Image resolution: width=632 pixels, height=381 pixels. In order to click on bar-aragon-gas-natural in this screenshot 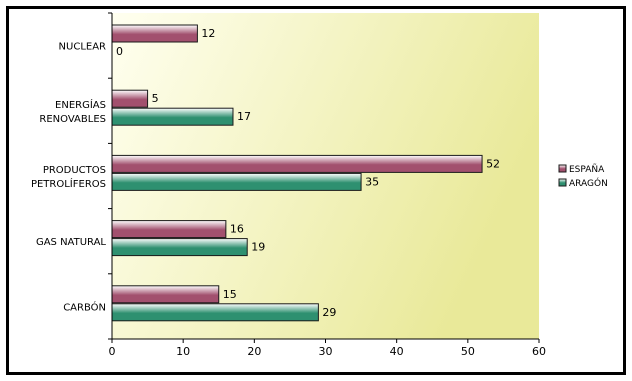, I will do `click(179, 247)`.